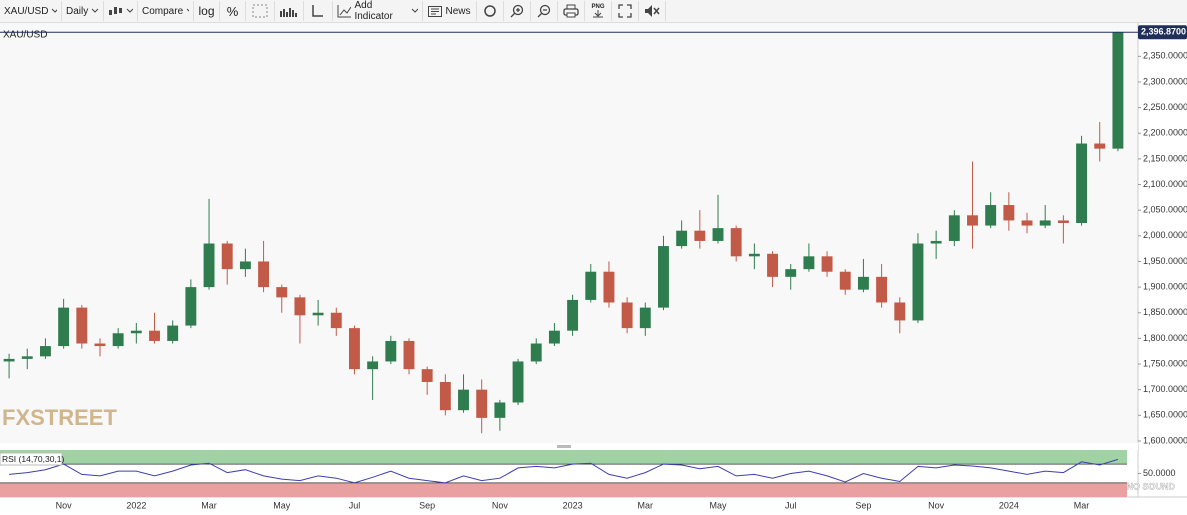 Image resolution: width=1187 pixels, height=515 pixels. What do you see at coordinates (1165, 261) in the screenshot?
I see `y-tick-label: 1,950.0000` at bounding box center [1165, 261].